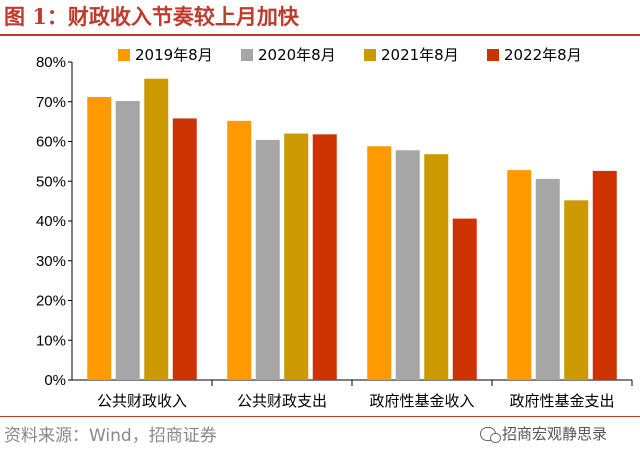  What do you see at coordinates (421, 401) in the screenshot?
I see `x-tick-label: 政府性基金收入` at bounding box center [421, 401].